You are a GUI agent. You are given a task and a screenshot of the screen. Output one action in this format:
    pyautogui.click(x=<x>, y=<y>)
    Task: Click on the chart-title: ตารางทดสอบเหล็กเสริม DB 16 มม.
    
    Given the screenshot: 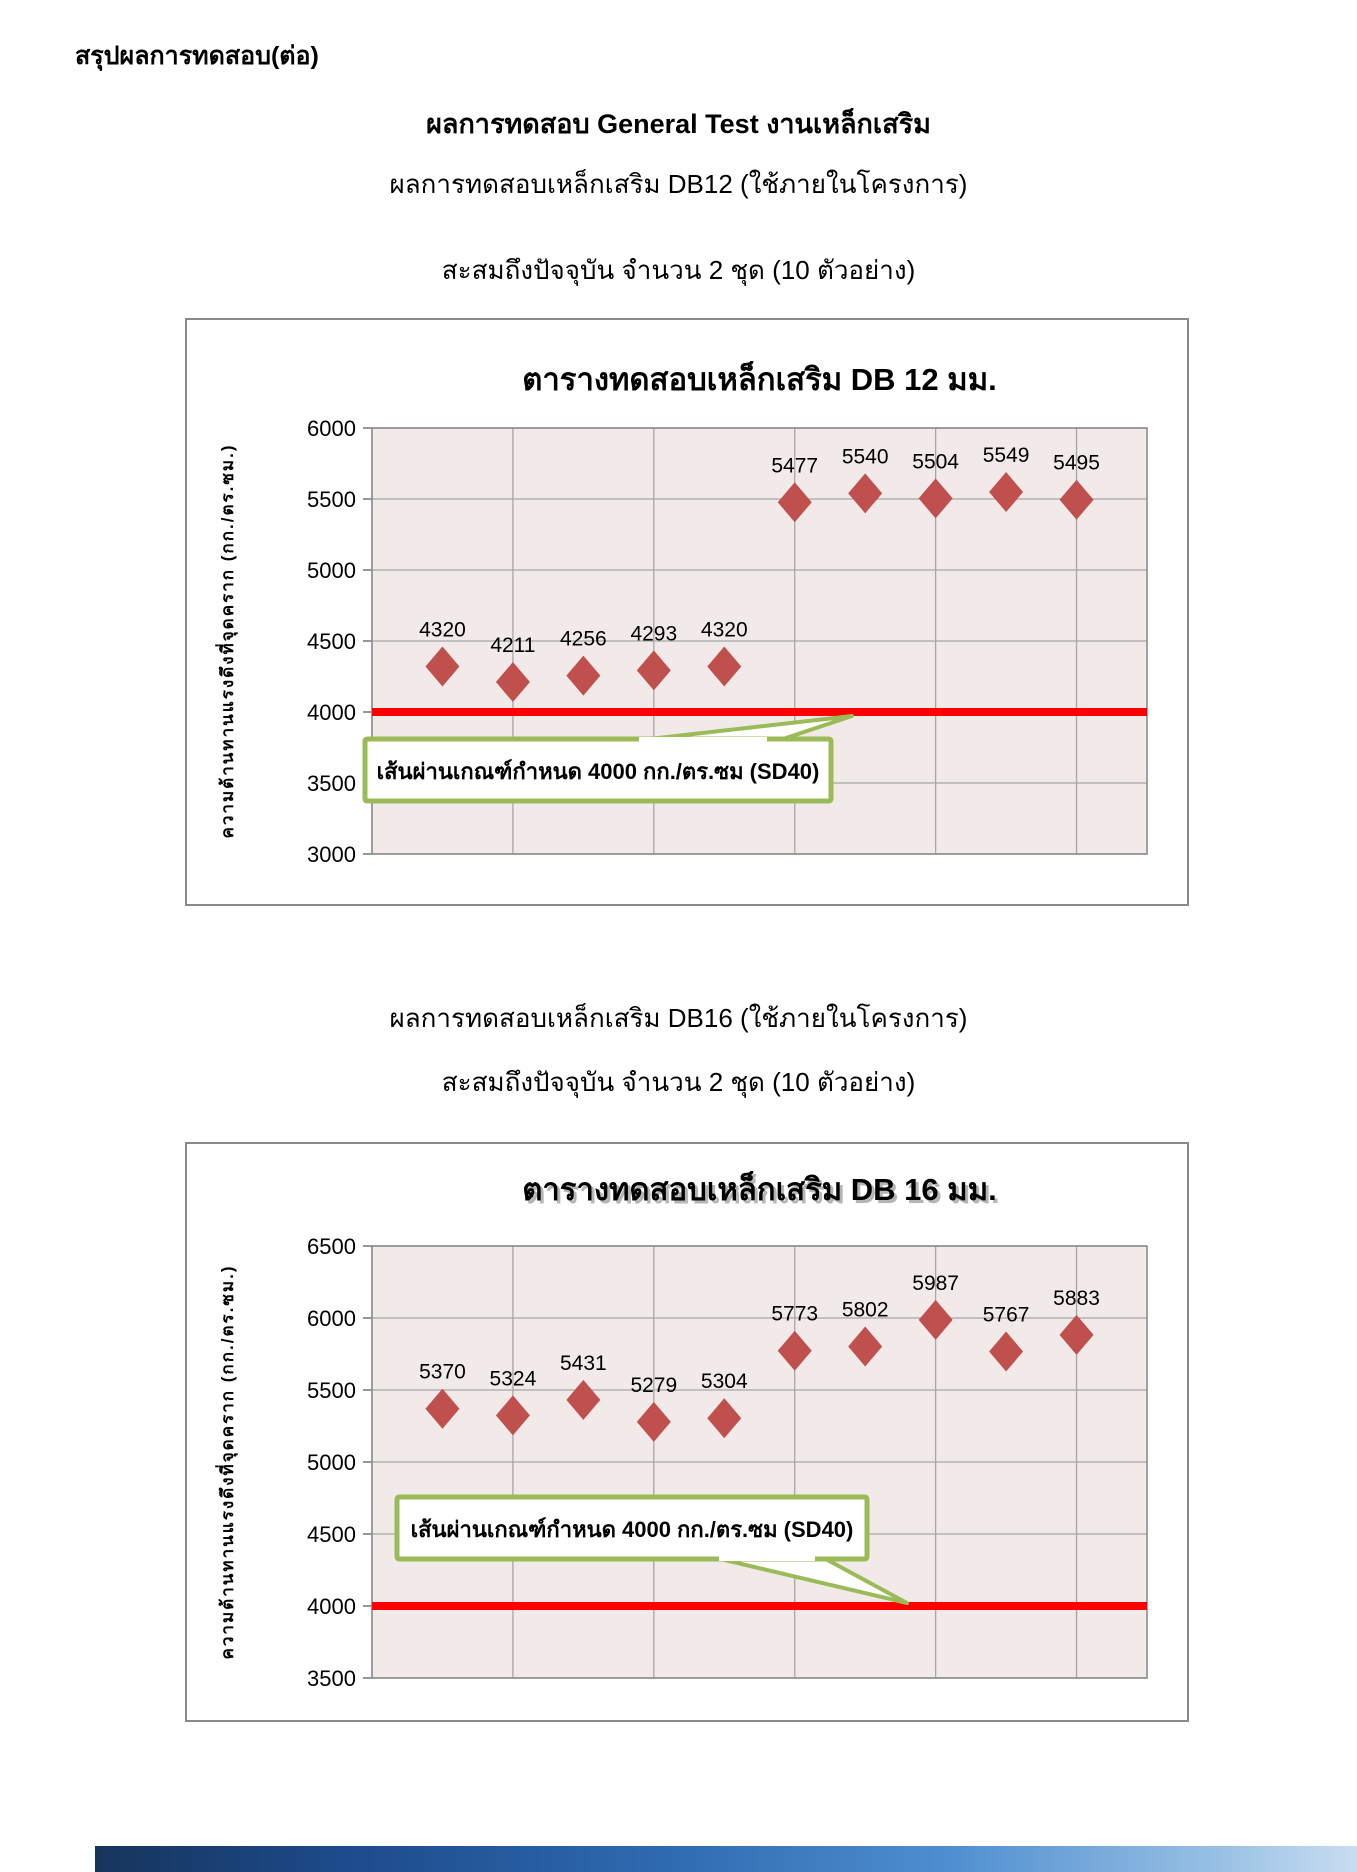 What is the action you would take?
    pyautogui.click(x=759, y=1188)
    